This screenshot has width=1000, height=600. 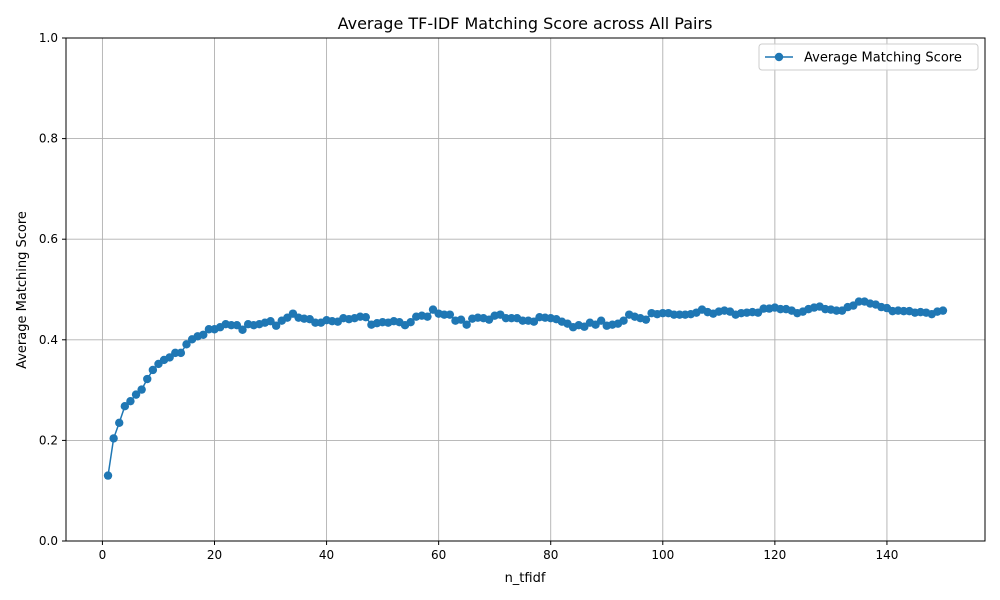 What do you see at coordinates (48, 239) in the screenshot?
I see `y-tick-label: 0.6` at bounding box center [48, 239].